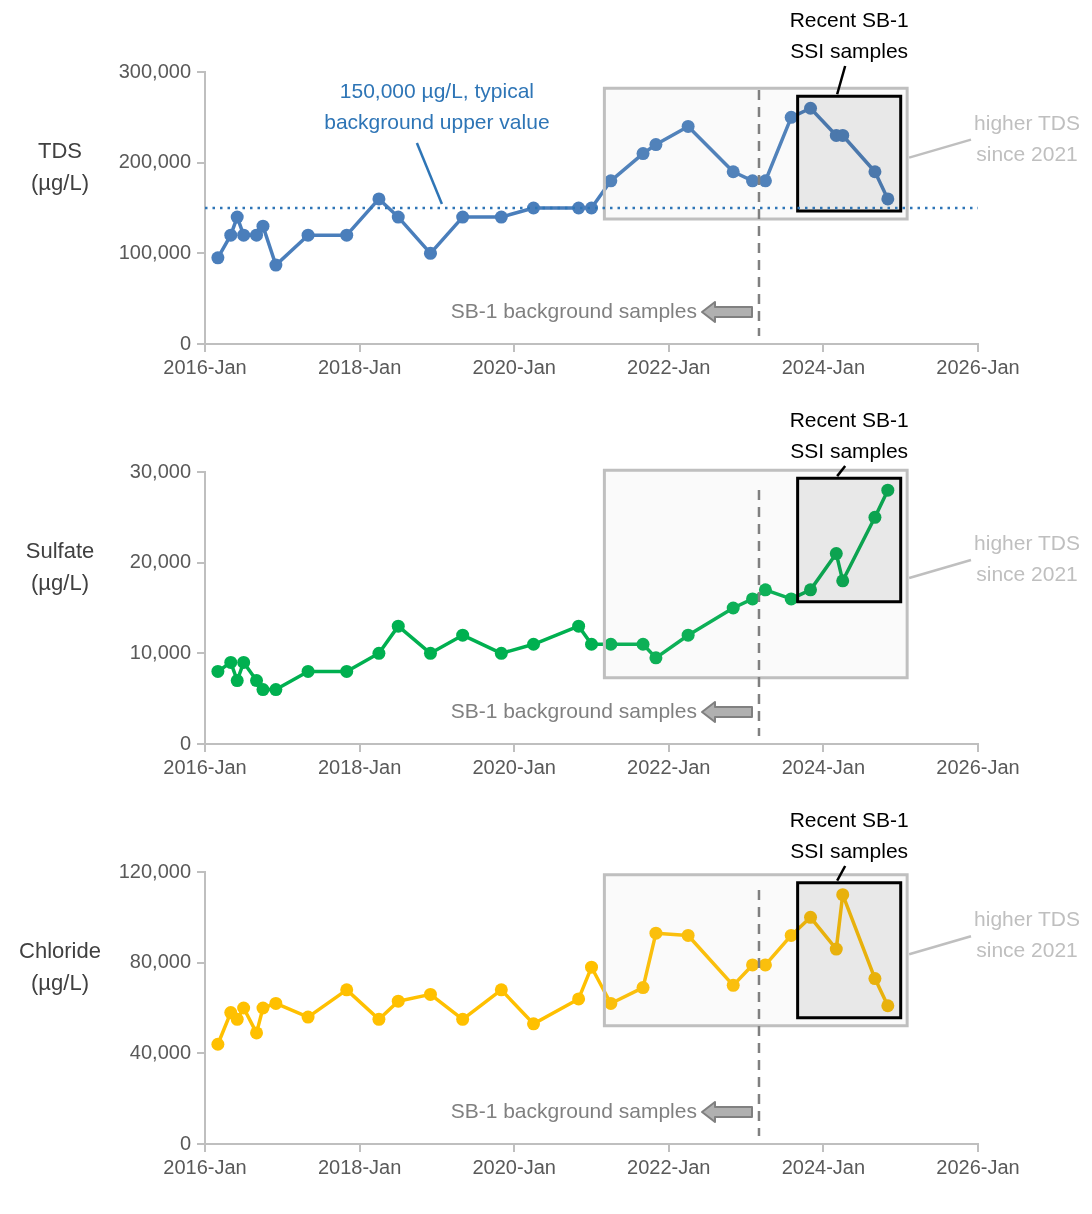 This screenshot has width=1092, height=1214. What do you see at coordinates (160, 1051) in the screenshot?
I see `y-tick-label: 40,000` at bounding box center [160, 1051].